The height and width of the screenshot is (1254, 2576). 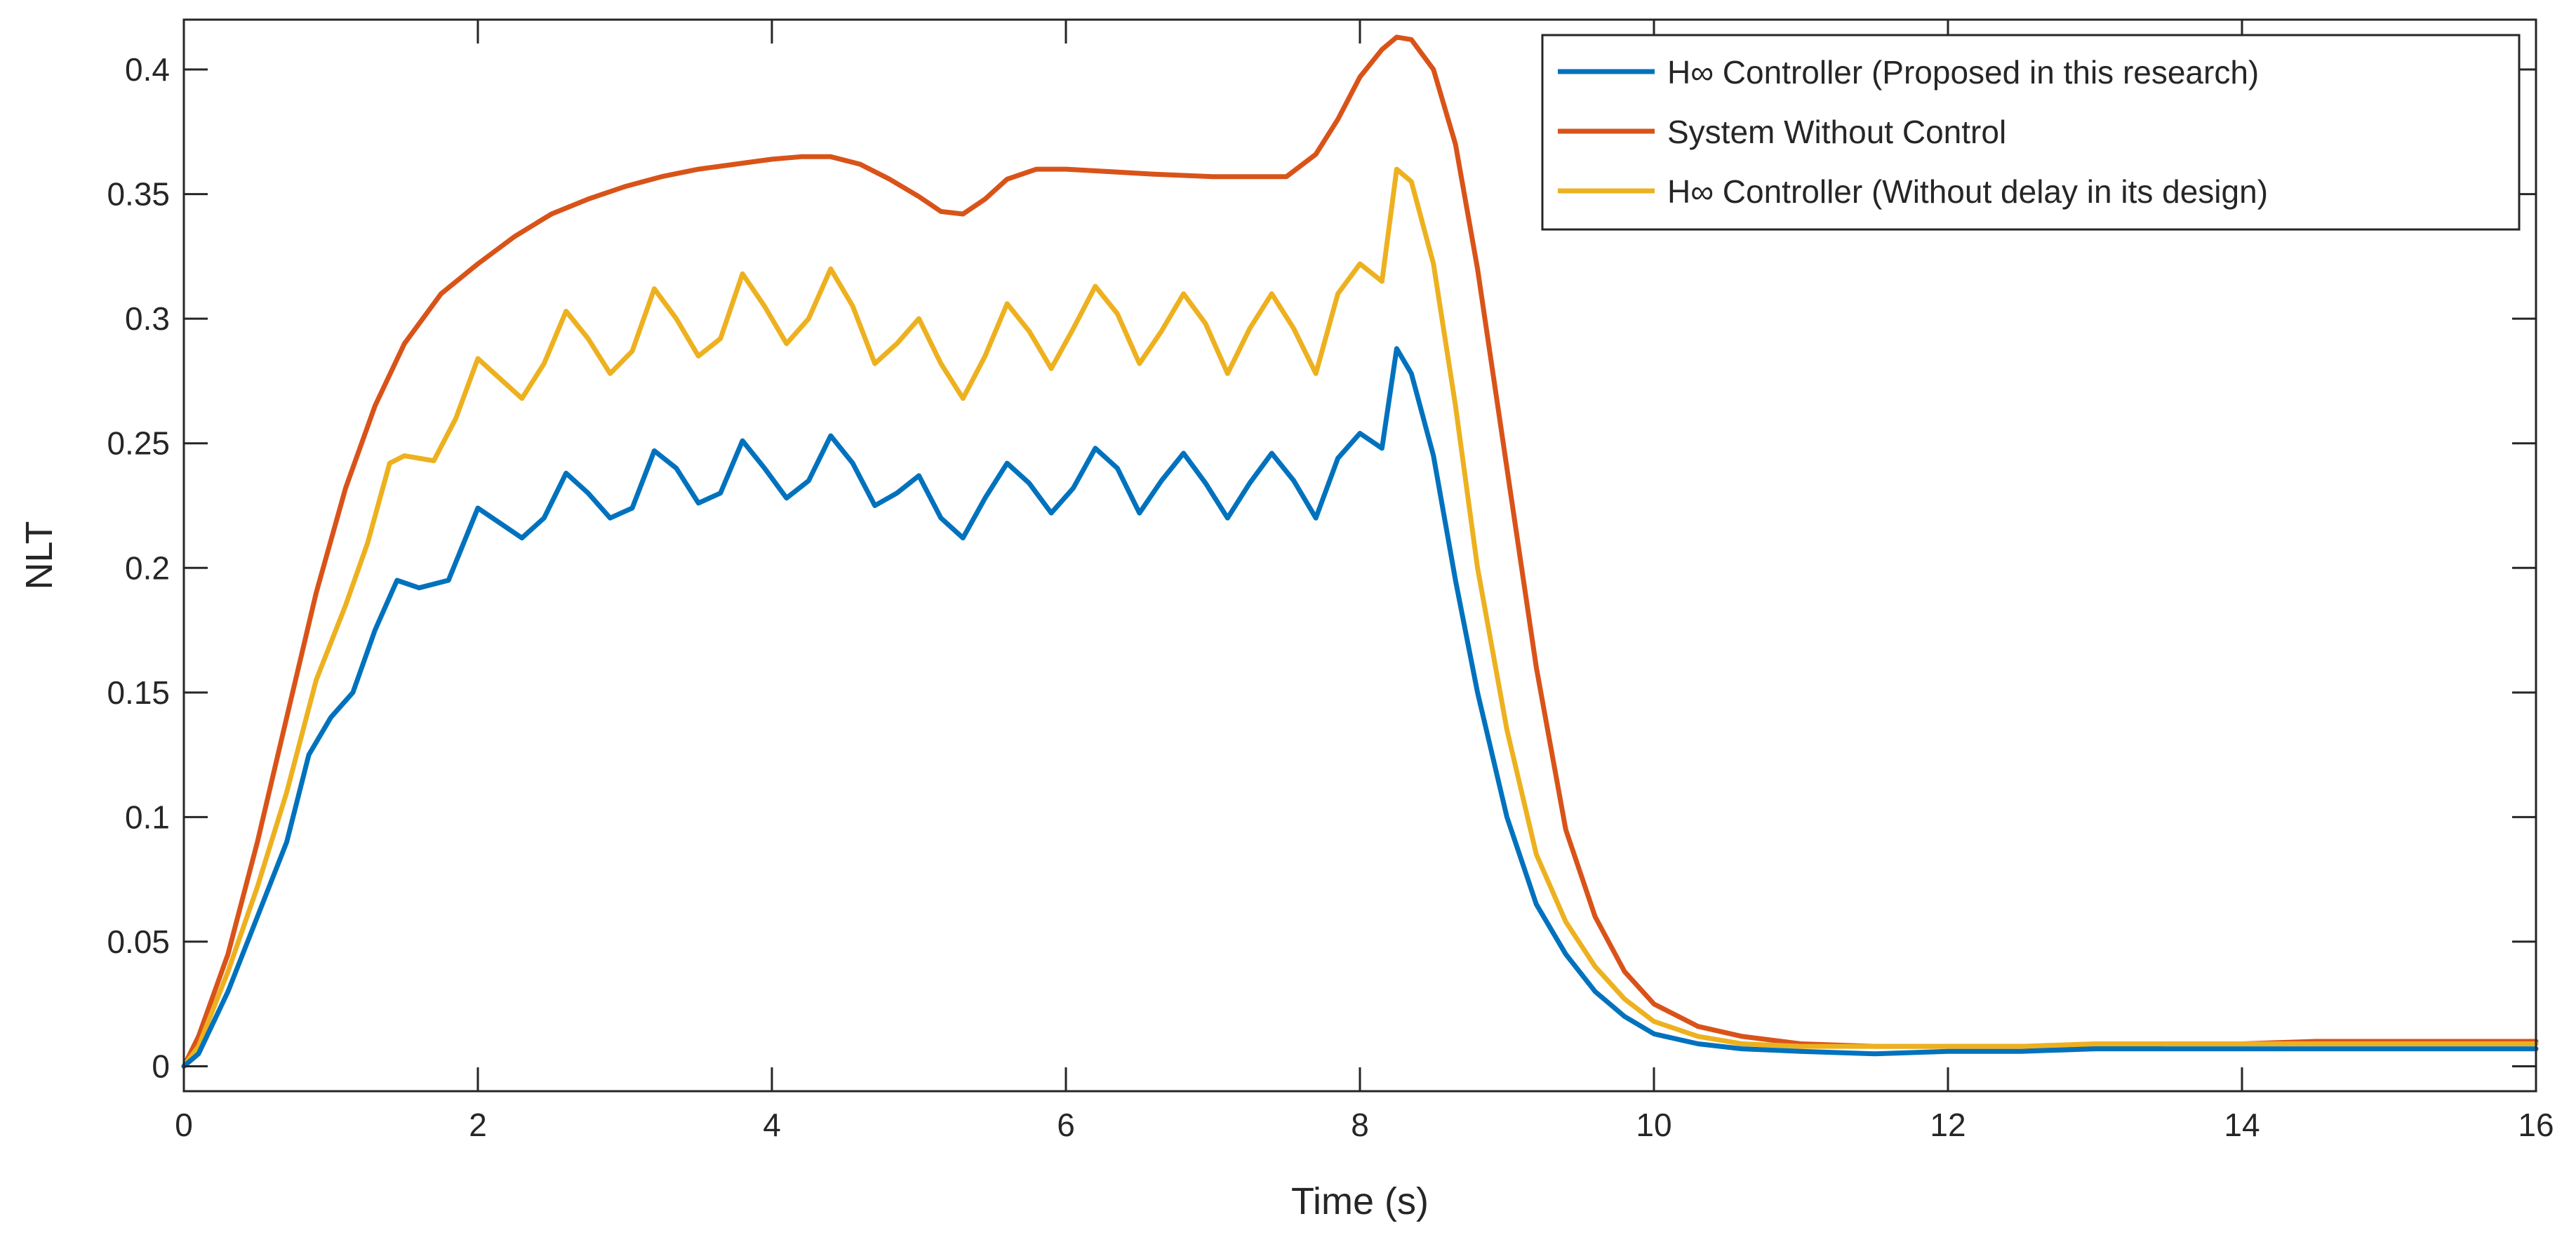 What do you see at coordinates (138, 443) in the screenshot?
I see `y-tick-label: 0.25` at bounding box center [138, 443].